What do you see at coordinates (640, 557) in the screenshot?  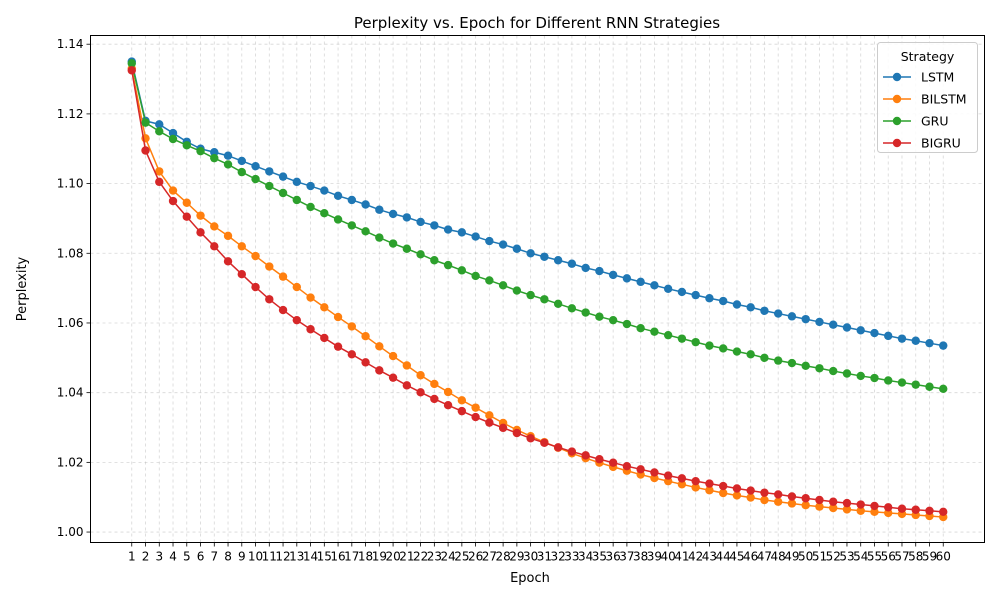 I see `x-tick-label: 38` at bounding box center [640, 557].